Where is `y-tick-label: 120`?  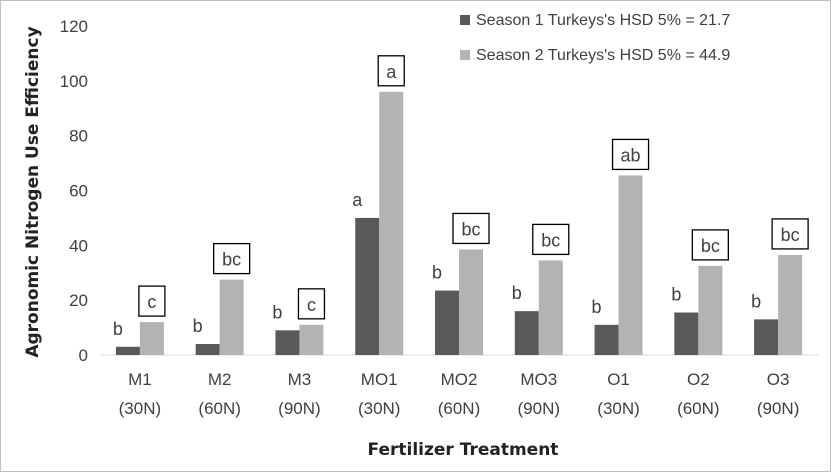 y-tick-label: 120 is located at coordinates (74, 26).